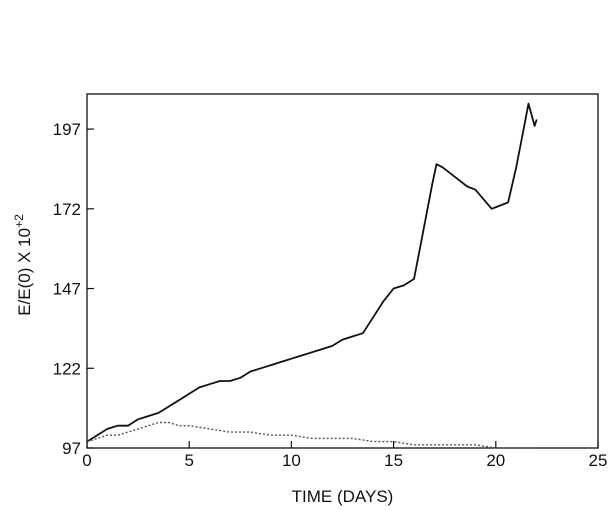 The image size is (611, 511). What do you see at coordinates (311, 435) in the screenshot?
I see `series-line-lower` at bounding box center [311, 435].